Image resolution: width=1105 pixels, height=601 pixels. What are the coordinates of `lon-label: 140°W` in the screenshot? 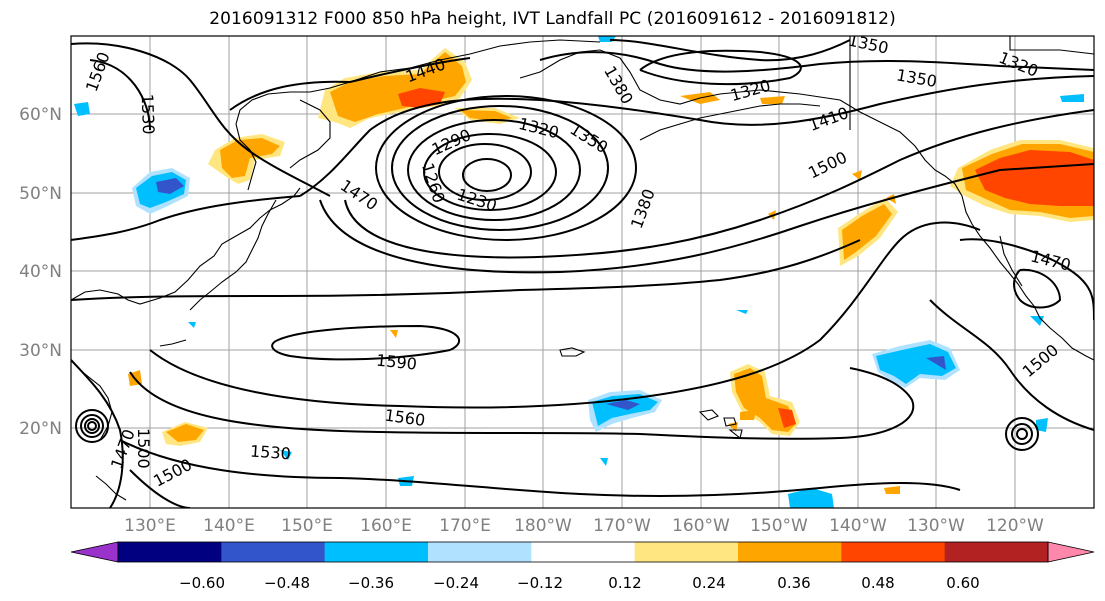 It's located at (858, 526).